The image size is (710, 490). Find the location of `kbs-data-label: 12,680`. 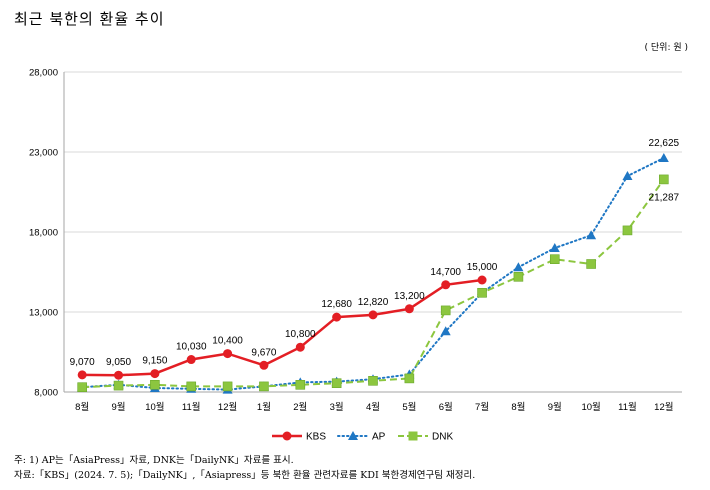

kbs-data-label: 12,680 is located at coordinates (336, 304).